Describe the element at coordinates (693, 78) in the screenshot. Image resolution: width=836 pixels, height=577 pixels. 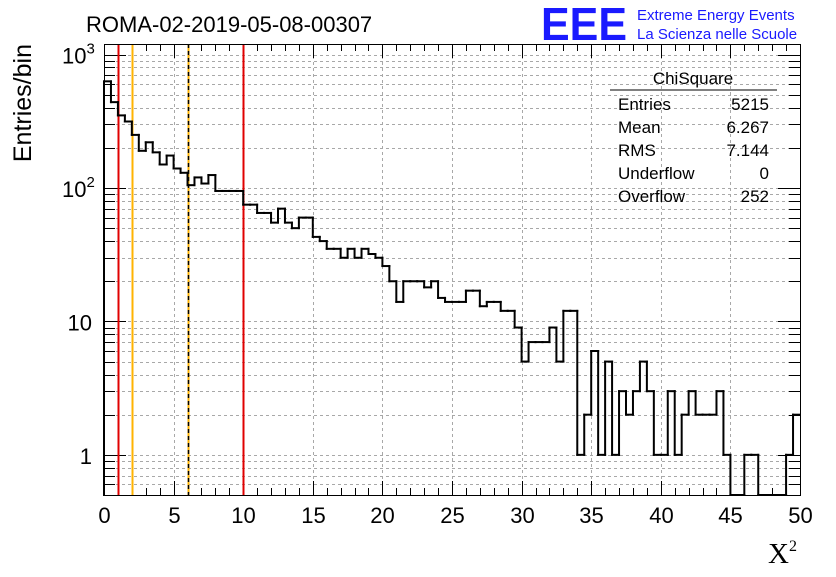
I see `stats-title: ChiSquare` at that location.